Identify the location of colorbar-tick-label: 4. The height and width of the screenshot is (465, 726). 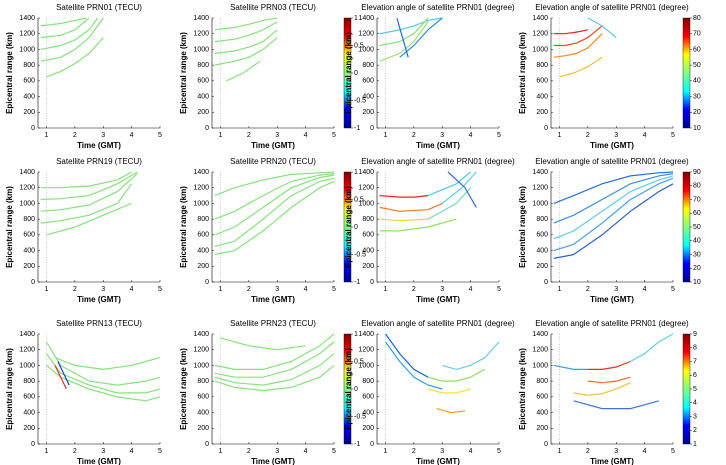
(695, 403).